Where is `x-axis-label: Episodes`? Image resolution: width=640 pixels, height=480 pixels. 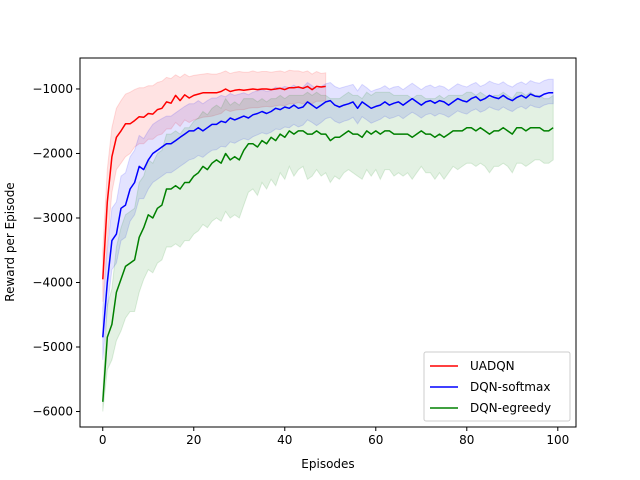
x-axis-label: Episodes is located at coordinates (327, 464).